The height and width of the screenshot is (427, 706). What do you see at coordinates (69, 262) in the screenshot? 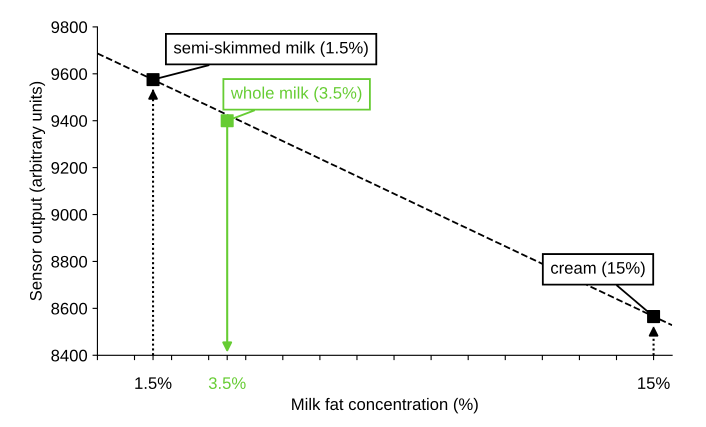
I see `y-tick-label: 8800` at bounding box center [69, 262].